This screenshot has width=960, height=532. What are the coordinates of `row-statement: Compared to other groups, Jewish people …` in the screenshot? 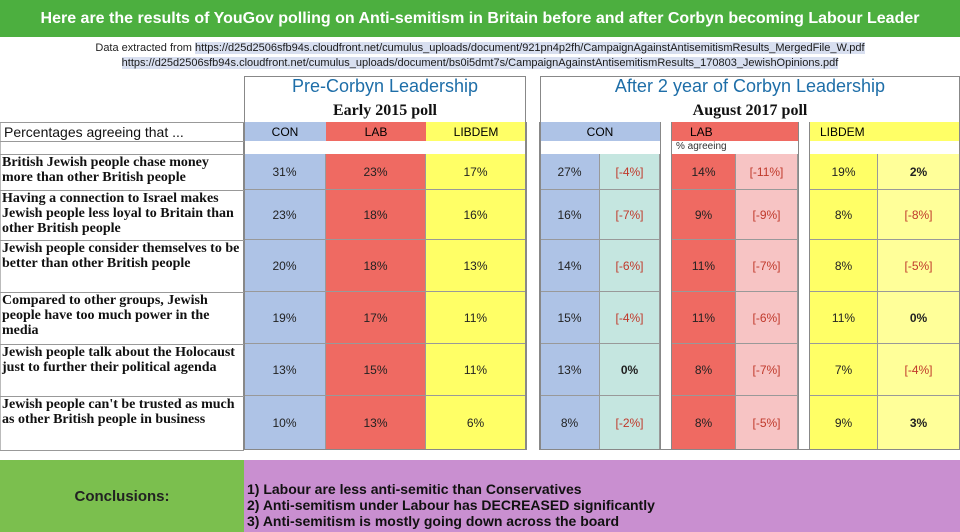 It's located at (106, 315).